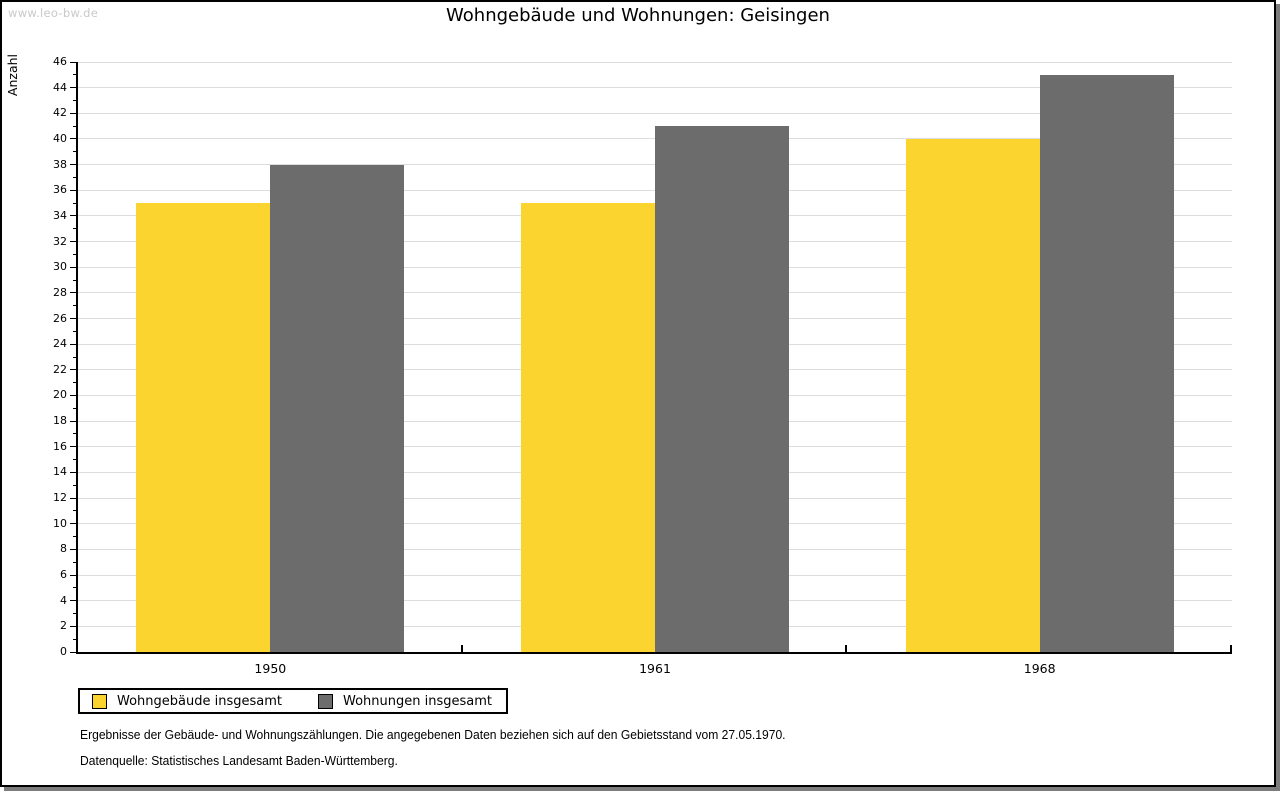 This screenshot has height=791, width=1280. What do you see at coordinates (60, 498) in the screenshot?
I see `y-tick-label: 12` at bounding box center [60, 498].